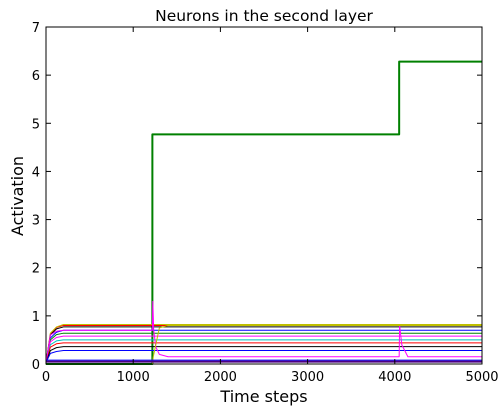 The width and height of the screenshot is (503, 409). What do you see at coordinates (36, 269) in the screenshot?
I see `y-tick-label: 2` at bounding box center [36, 269].